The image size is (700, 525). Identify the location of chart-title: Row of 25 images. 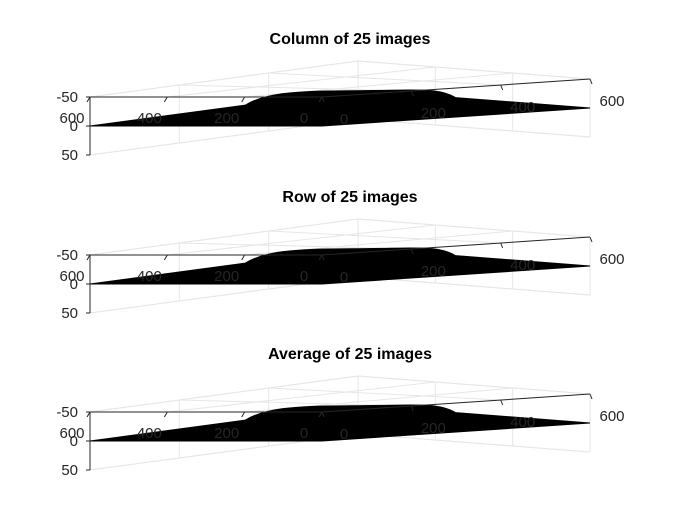
(349, 197).